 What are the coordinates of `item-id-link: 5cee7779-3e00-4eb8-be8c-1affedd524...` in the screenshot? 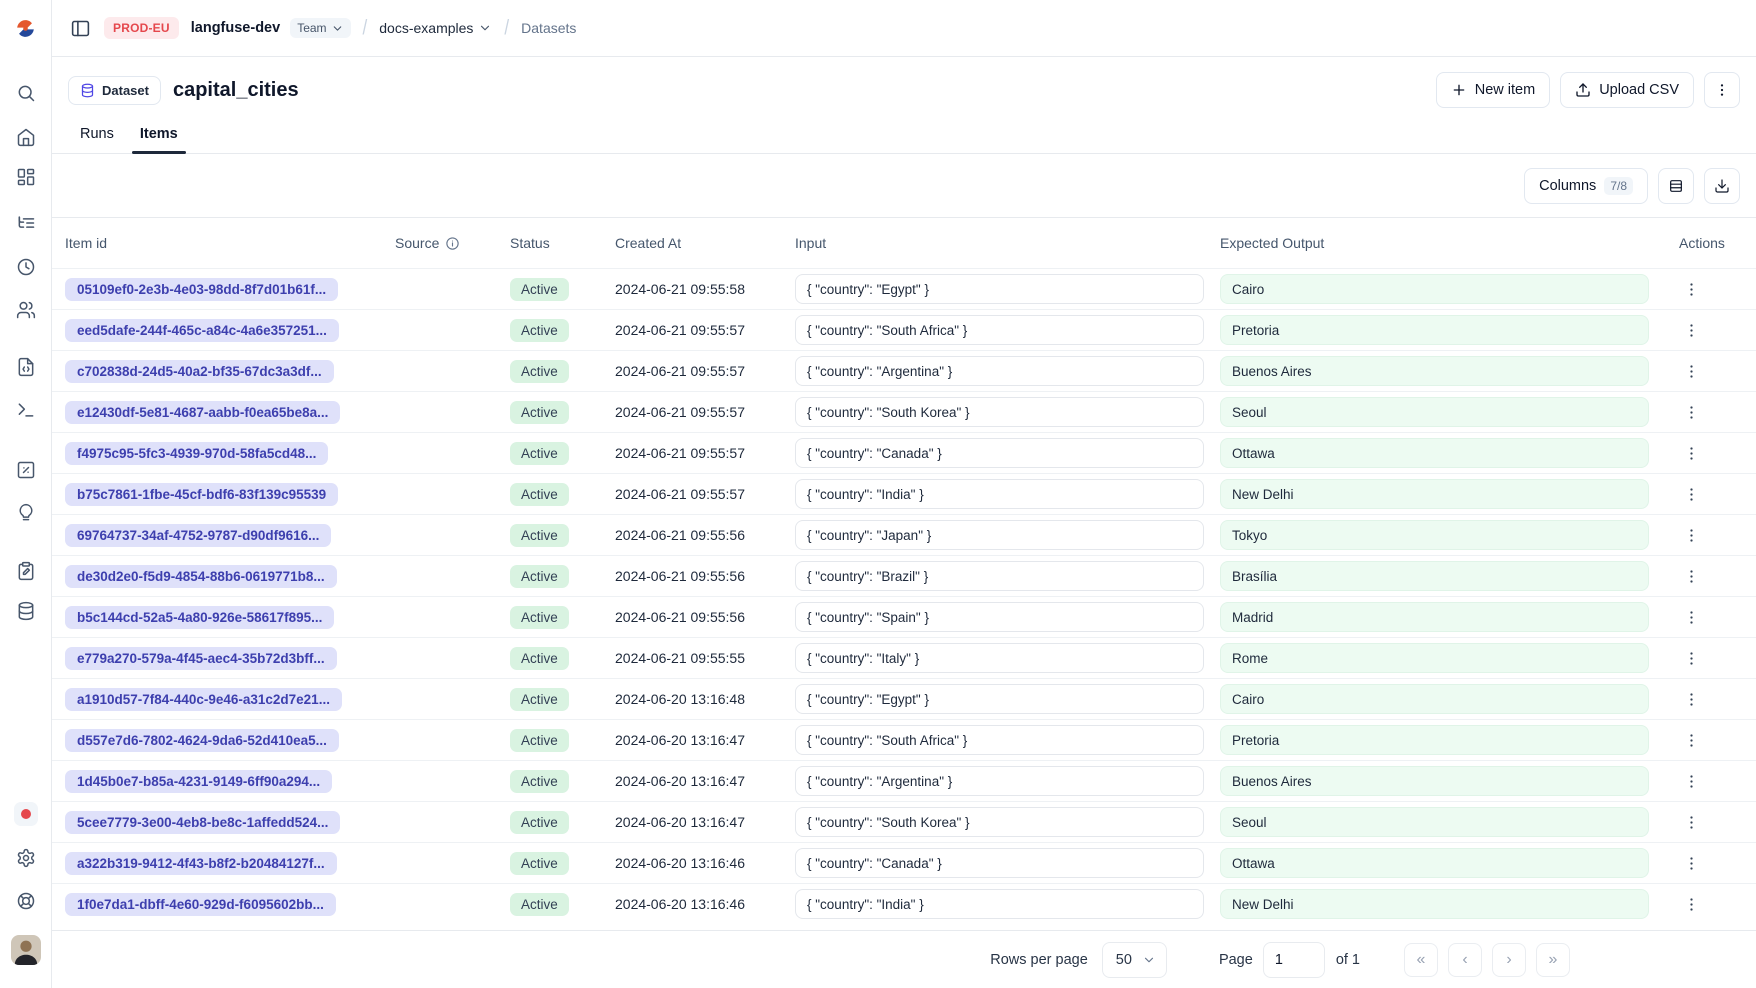 It's located at (203, 822).